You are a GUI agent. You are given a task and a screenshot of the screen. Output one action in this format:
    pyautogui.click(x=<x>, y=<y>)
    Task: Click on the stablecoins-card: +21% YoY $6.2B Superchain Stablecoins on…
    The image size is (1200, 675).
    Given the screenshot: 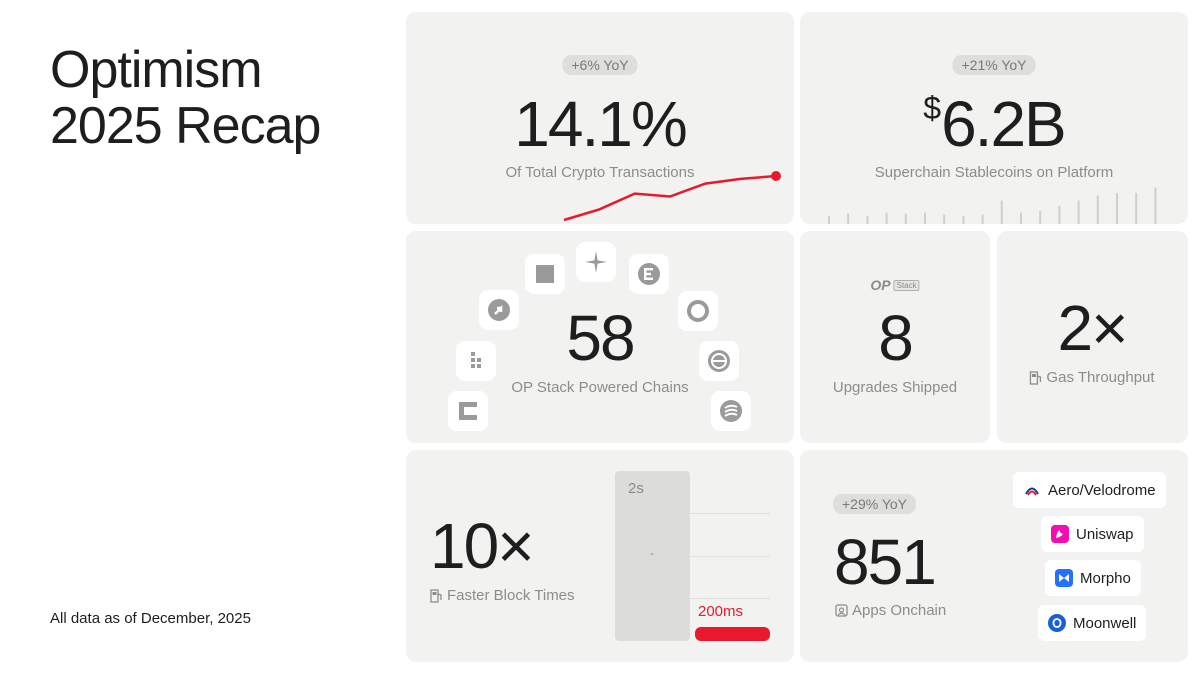 What is the action you would take?
    pyautogui.click(x=994, y=118)
    